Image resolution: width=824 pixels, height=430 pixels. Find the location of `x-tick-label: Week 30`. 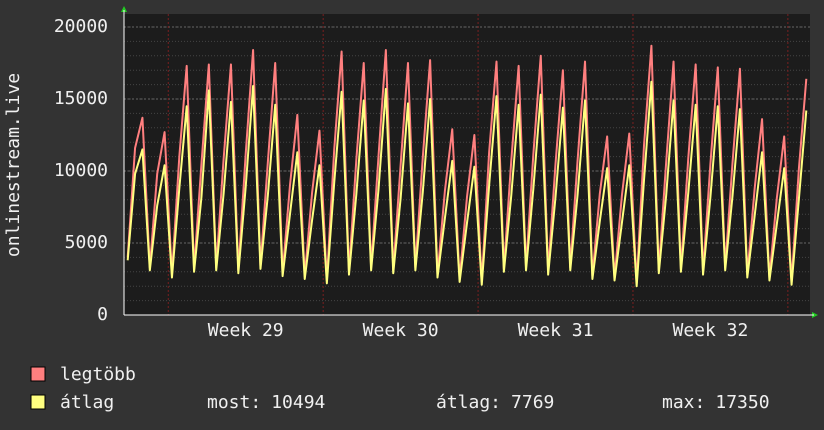

x-tick-label: Week 30 is located at coordinates (401, 330).